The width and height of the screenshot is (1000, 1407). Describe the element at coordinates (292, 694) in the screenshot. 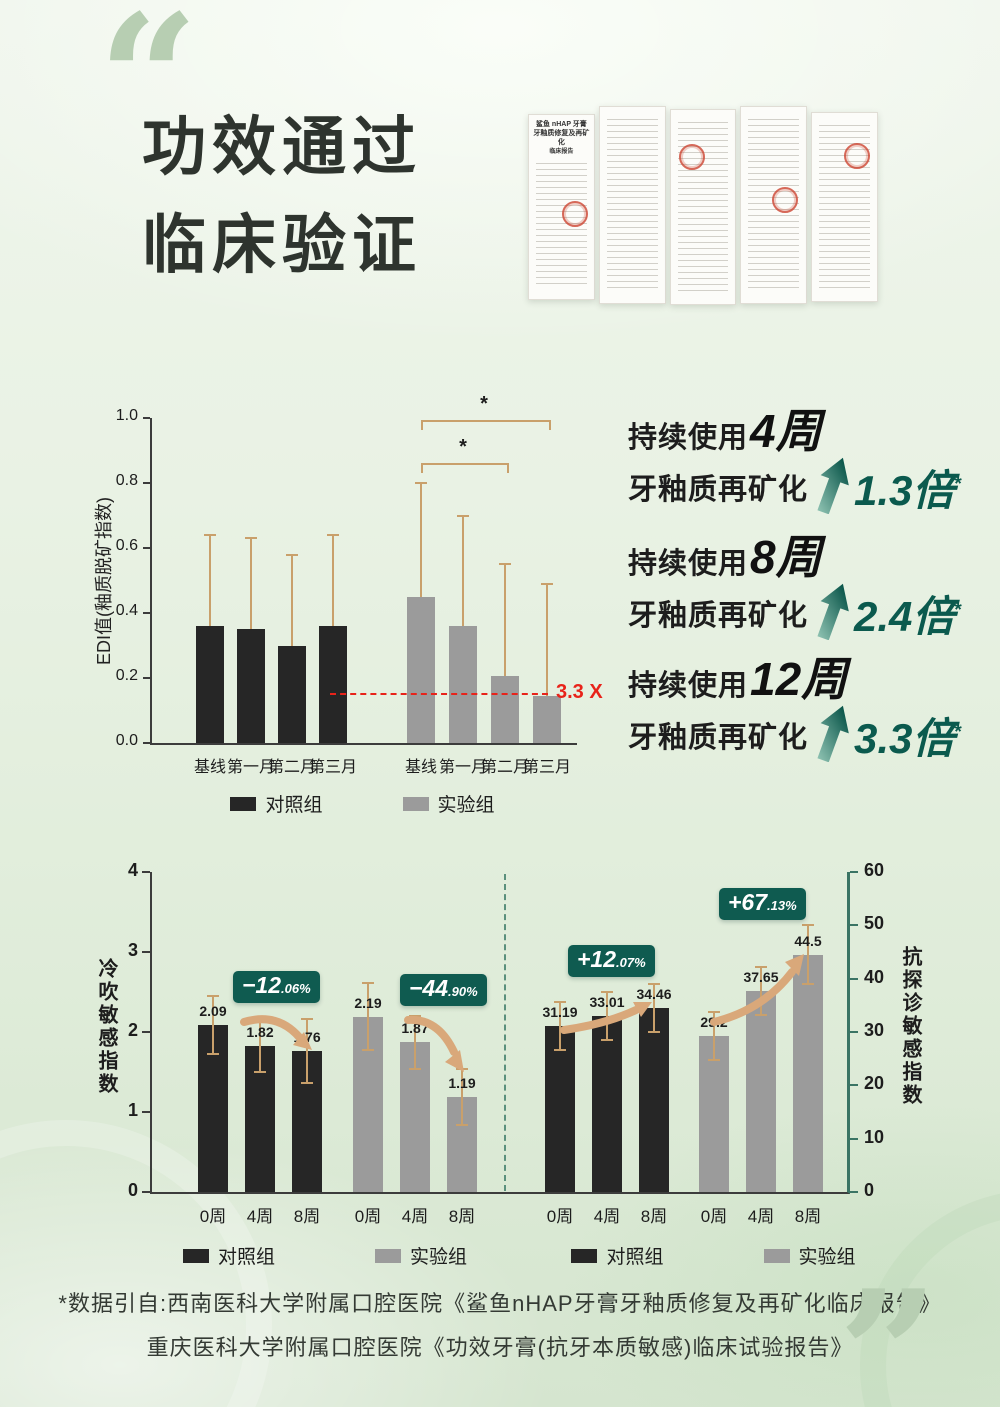

I see `bar-对照组-第二月` at that location.